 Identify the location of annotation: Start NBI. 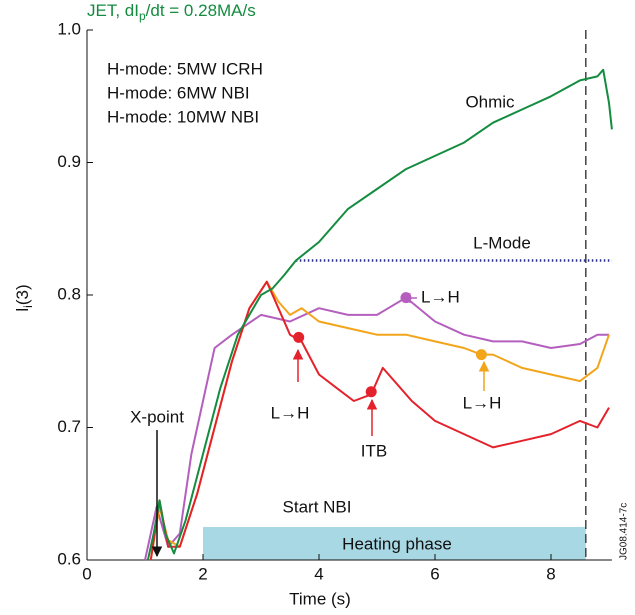
(317, 506).